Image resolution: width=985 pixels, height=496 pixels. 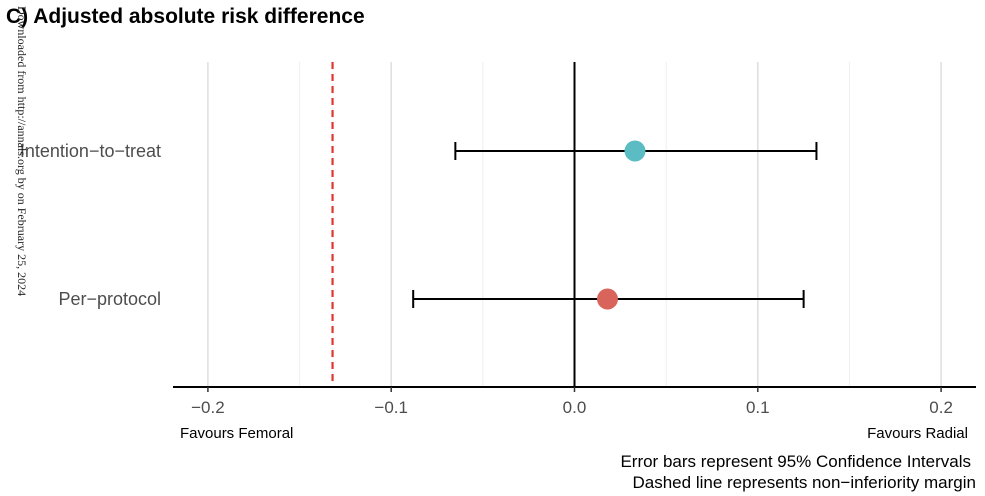 What do you see at coordinates (615, 225) in the screenshot?
I see `data-marks` at bounding box center [615, 225].